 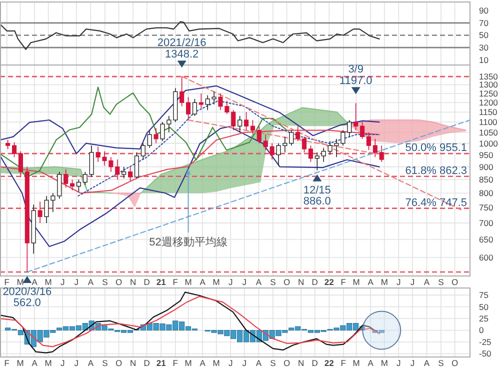 I want to click on x-tick-label: 22, so click(x=329, y=282).